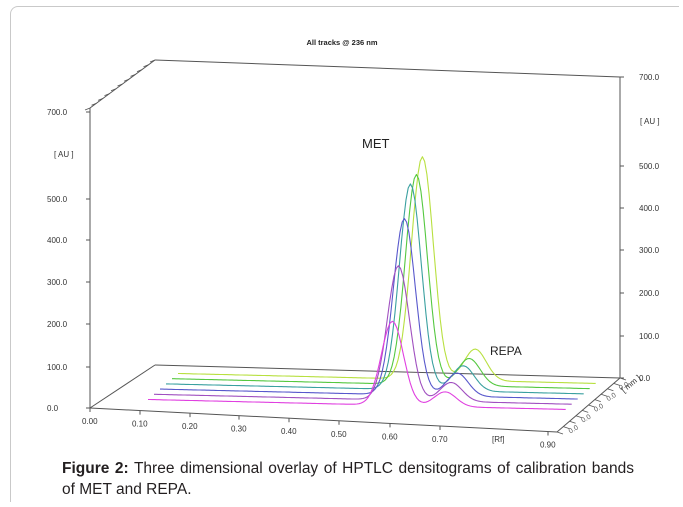 The height and width of the screenshot is (507, 683). I want to click on left-y-tick-label: 300.0, so click(57, 282).